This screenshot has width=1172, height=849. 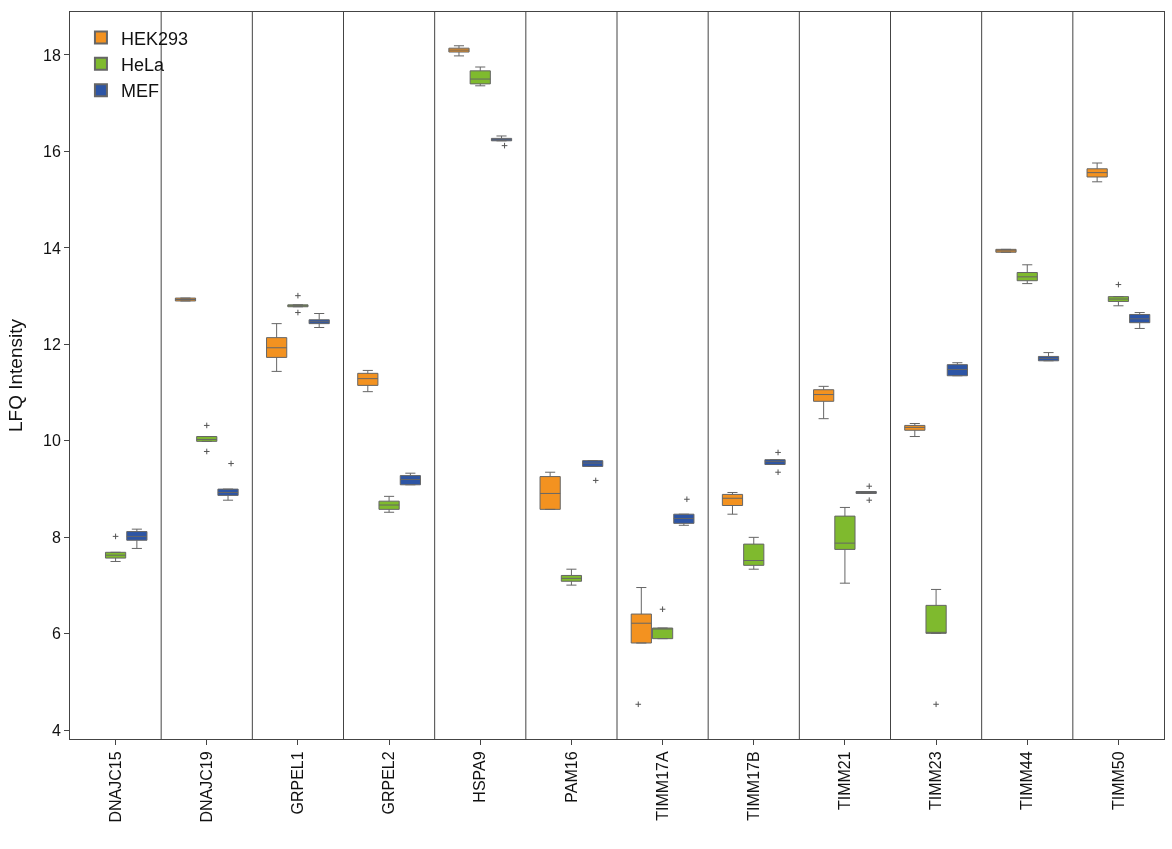 What do you see at coordinates (389, 783) in the screenshot?
I see `x-tick-label: GRPEL2` at bounding box center [389, 783].